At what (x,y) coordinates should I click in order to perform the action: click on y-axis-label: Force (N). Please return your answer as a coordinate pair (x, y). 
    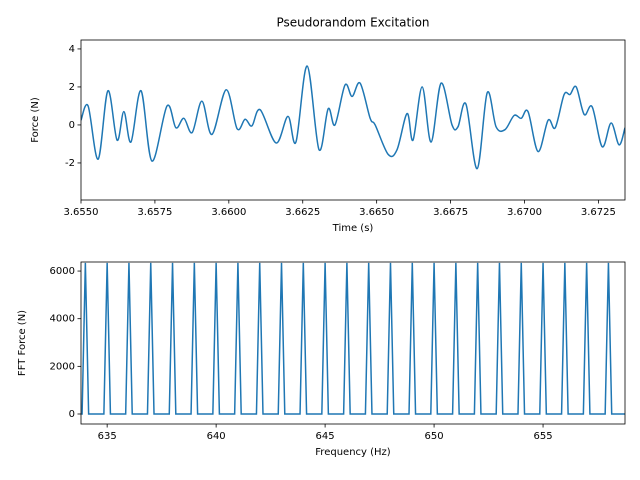
    Looking at the image, I should click on (35, 120).